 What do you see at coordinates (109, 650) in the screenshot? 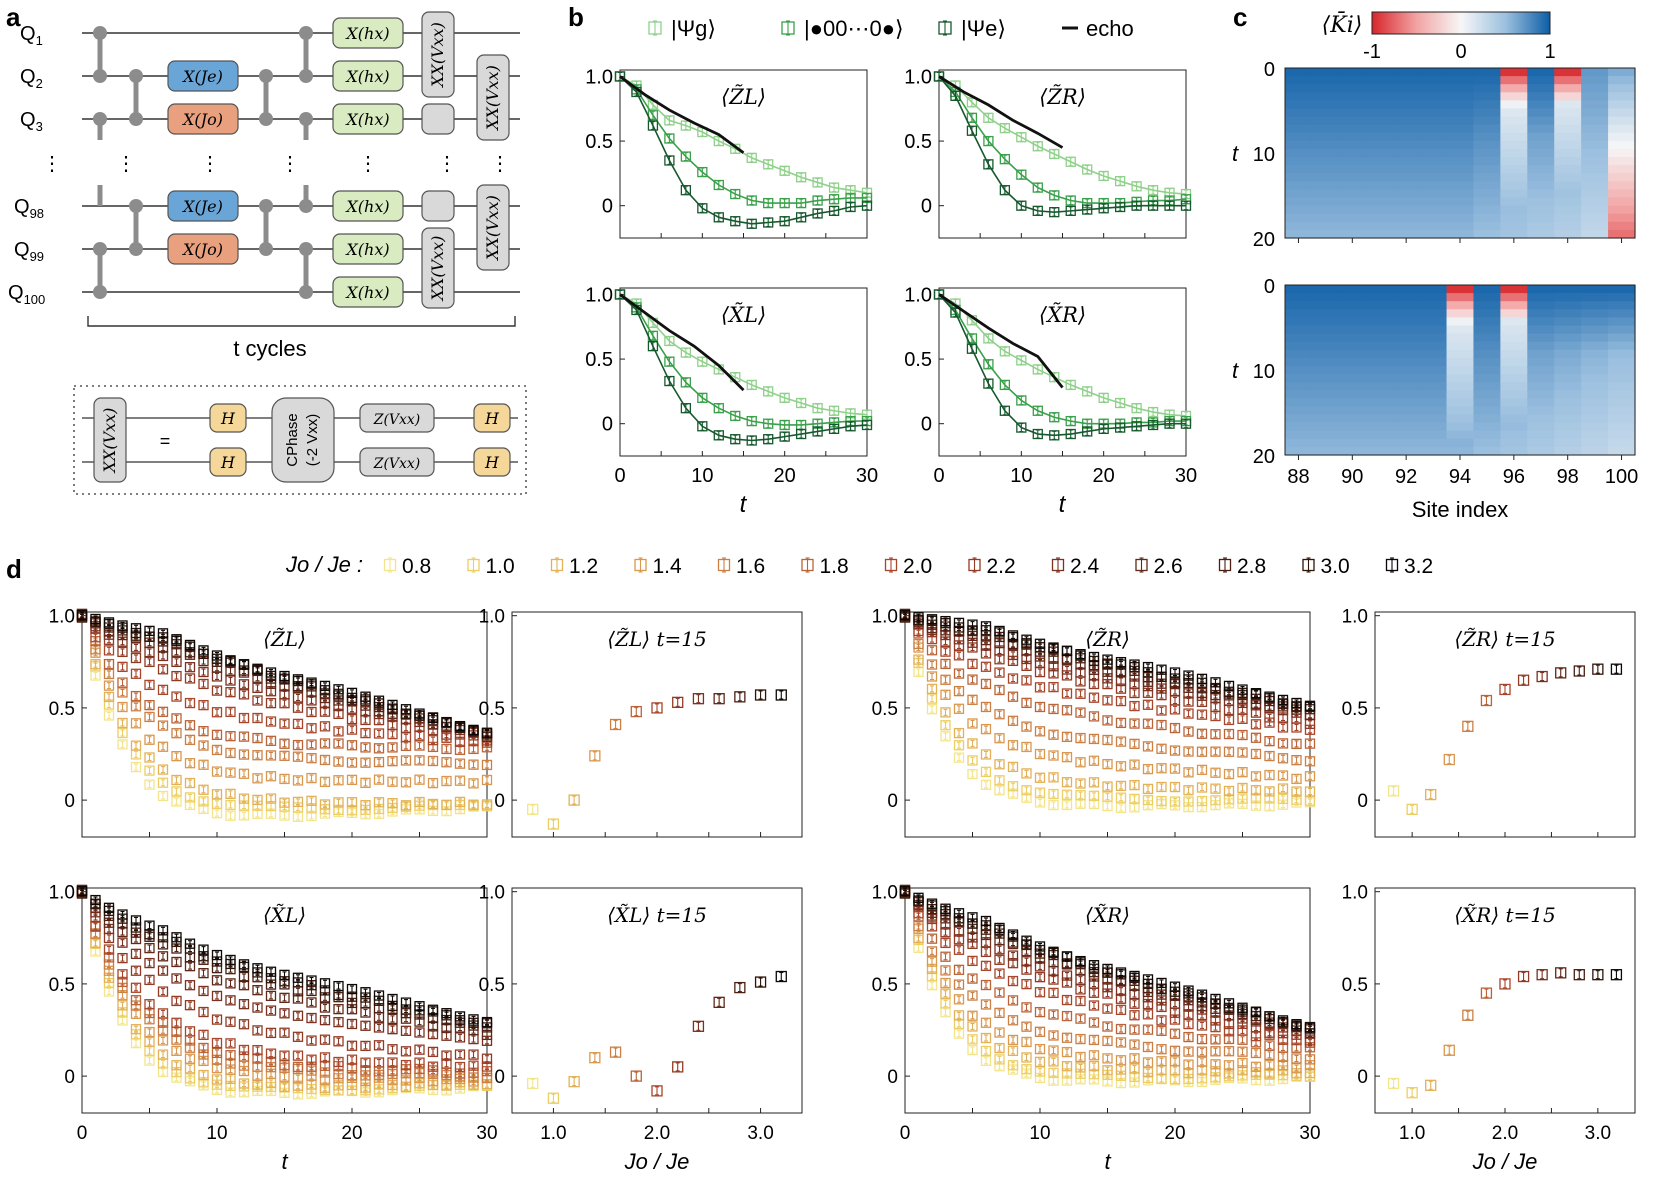
I see `data-point-d0-r6-t2` at bounding box center [109, 650].